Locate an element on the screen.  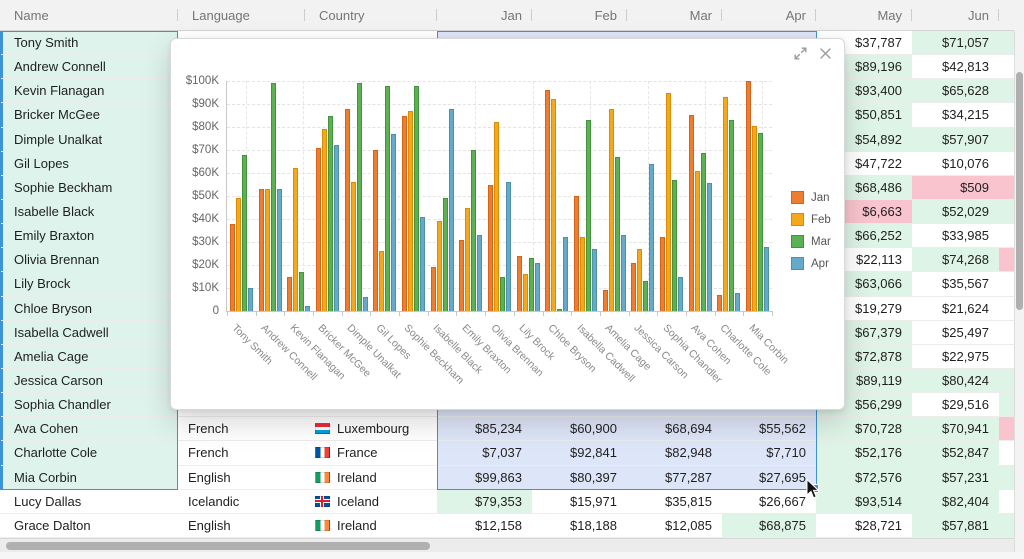
cell-may: $52,176 is located at coordinates (864, 453).